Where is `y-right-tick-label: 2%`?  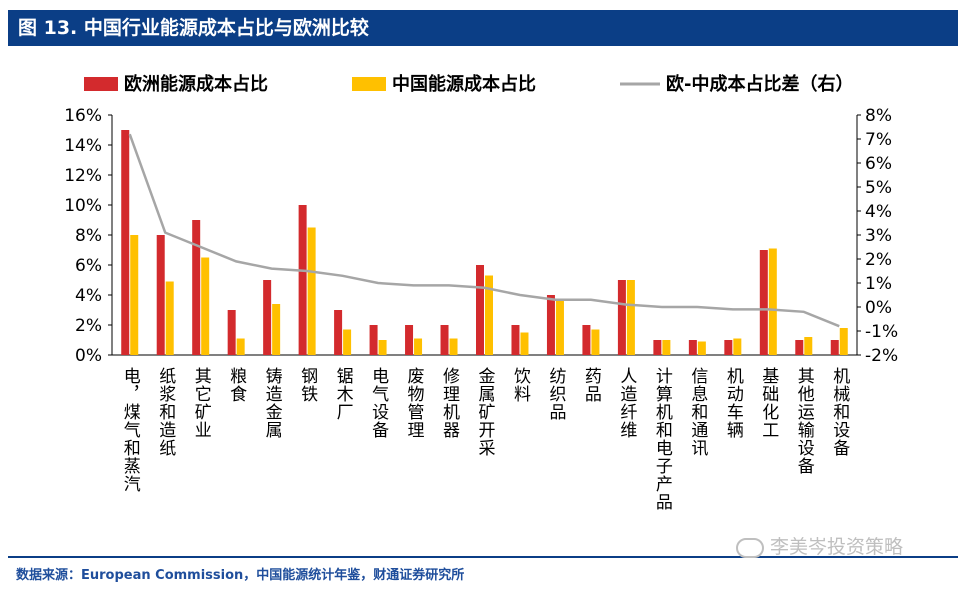 y-right-tick-label: 2% is located at coordinates (878, 260).